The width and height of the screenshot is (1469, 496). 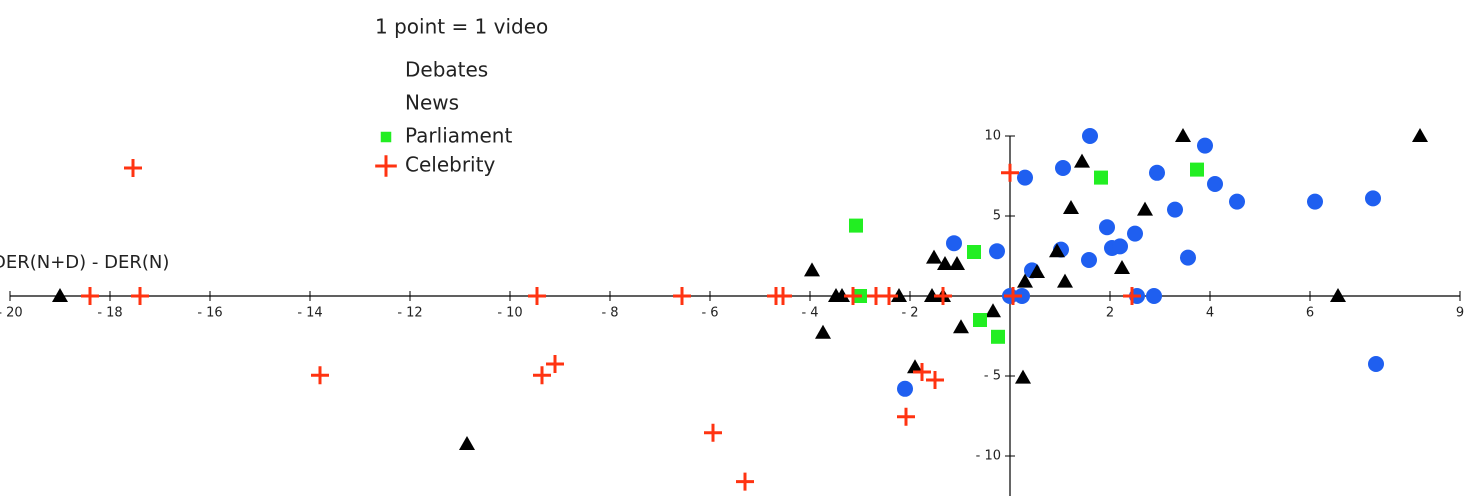 What do you see at coordinates (509, 313) in the screenshot?
I see `x-tick-label: - 10` at bounding box center [509, 313].